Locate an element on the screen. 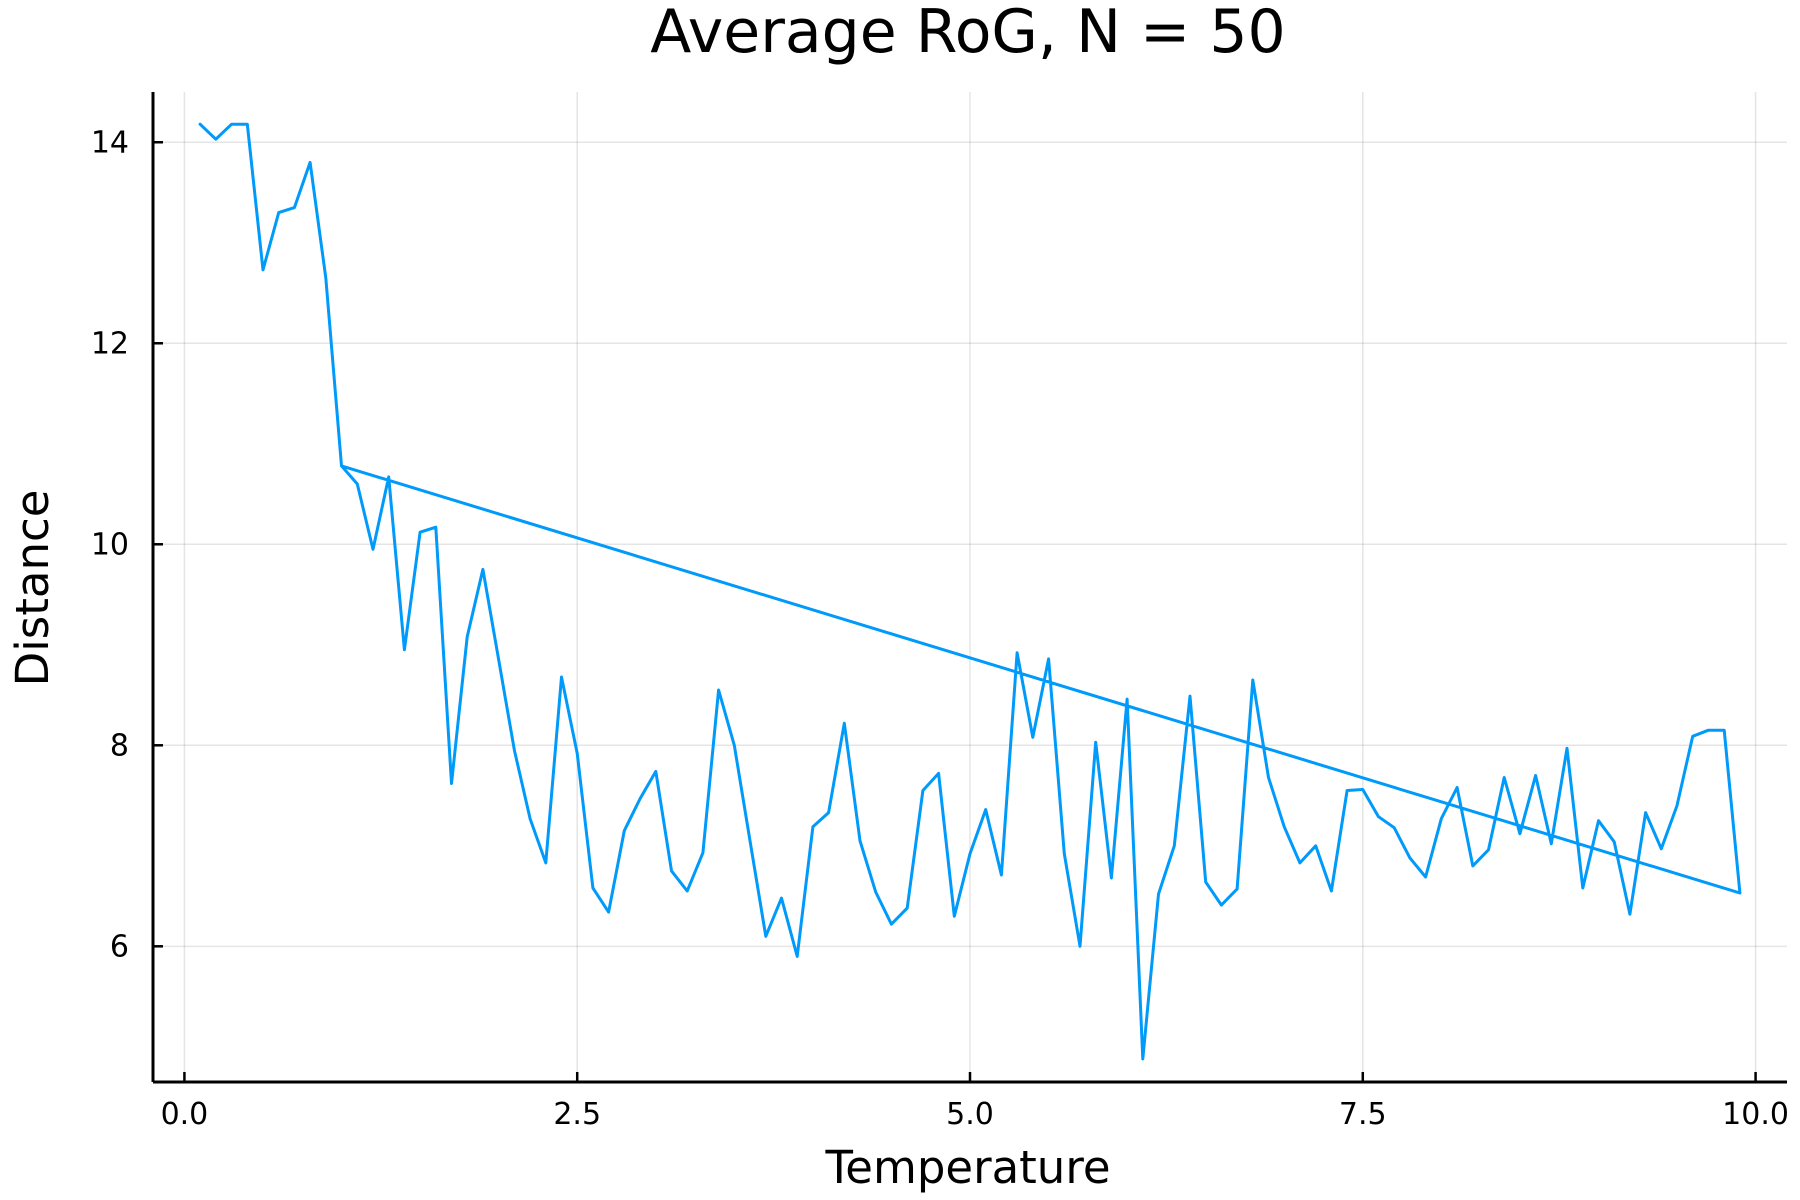 The image size is (1800, 1200). y-tick-label: 12 is located at coordinates (110, 343).